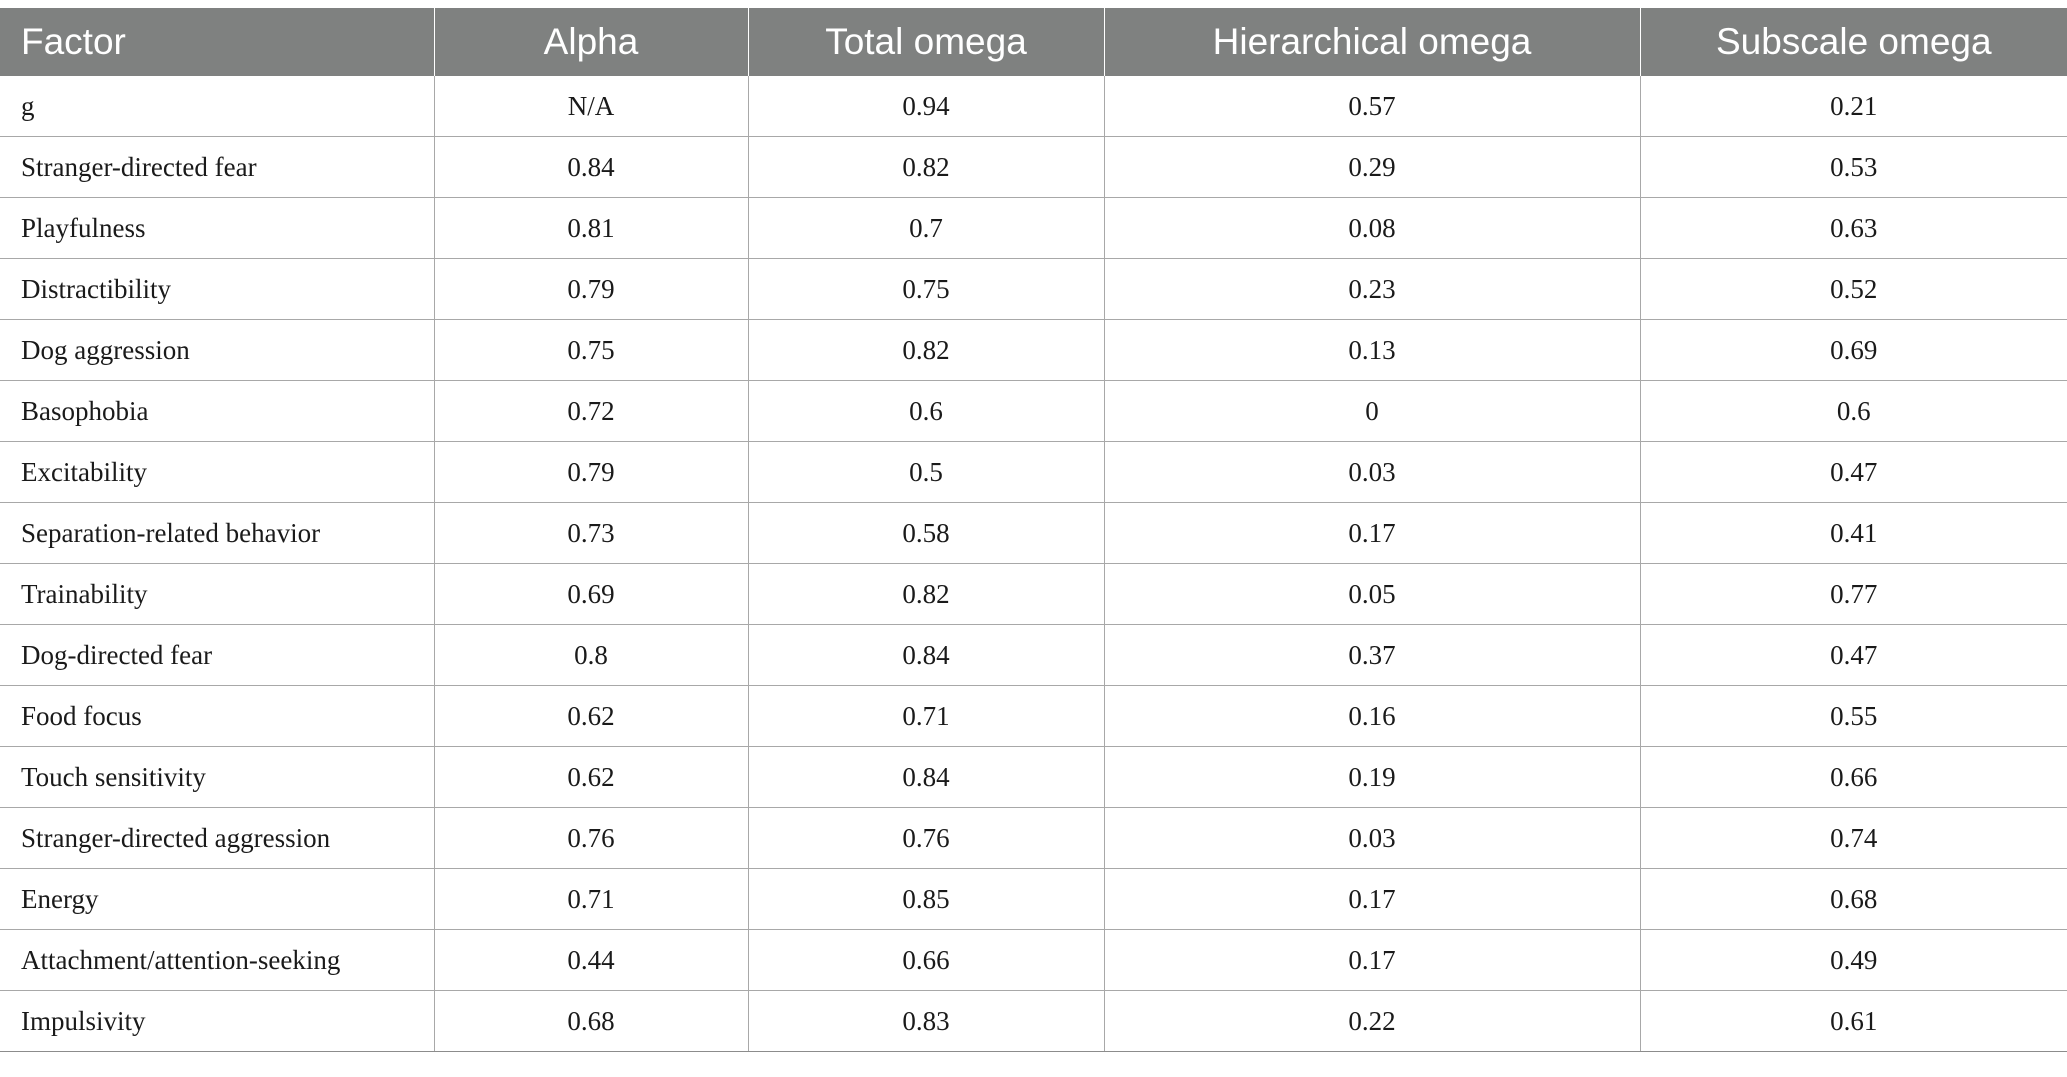 Image resolution: width=2067 pixels, height=1077 pixels. Describe the element at coordinates (217, 228) in the screenshot. I see `cell-factor: Playfulness` at that location.